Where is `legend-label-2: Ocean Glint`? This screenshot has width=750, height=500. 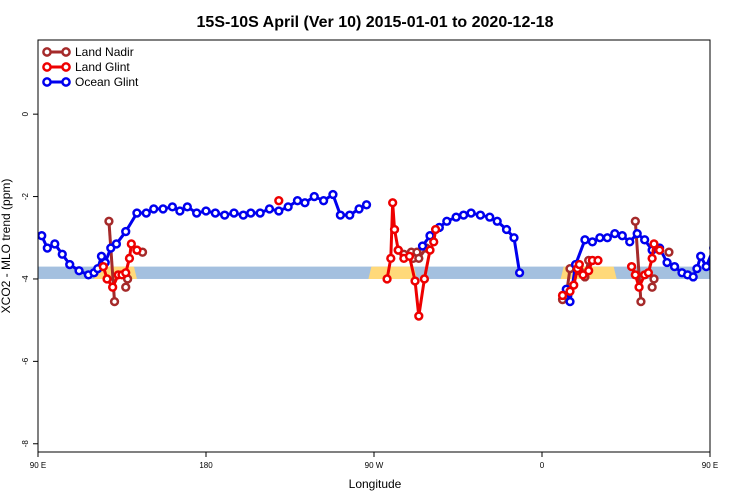
legend-label-2: Ocean Glint is located at coordinates (107, 82).